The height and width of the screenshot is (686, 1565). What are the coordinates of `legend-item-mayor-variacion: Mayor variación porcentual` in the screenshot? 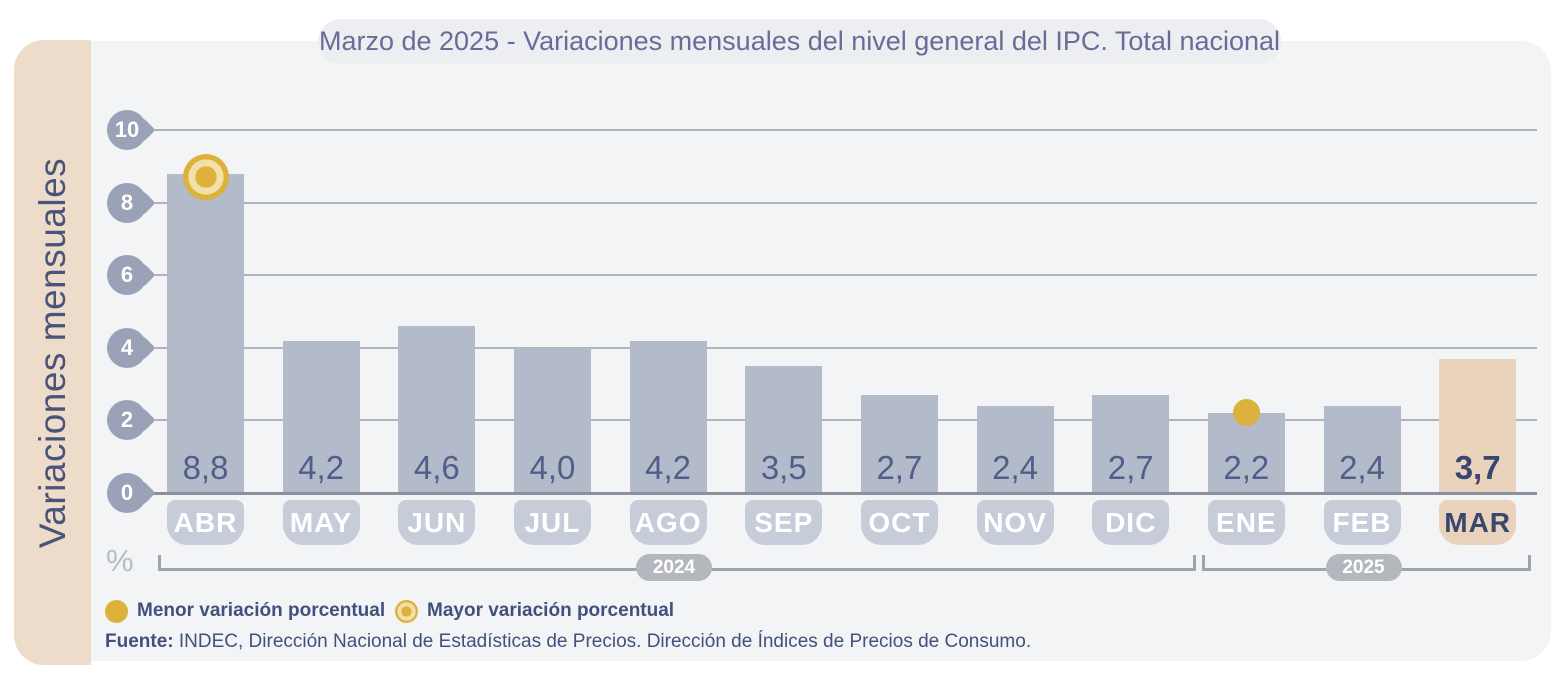 It's located at (534, 611).